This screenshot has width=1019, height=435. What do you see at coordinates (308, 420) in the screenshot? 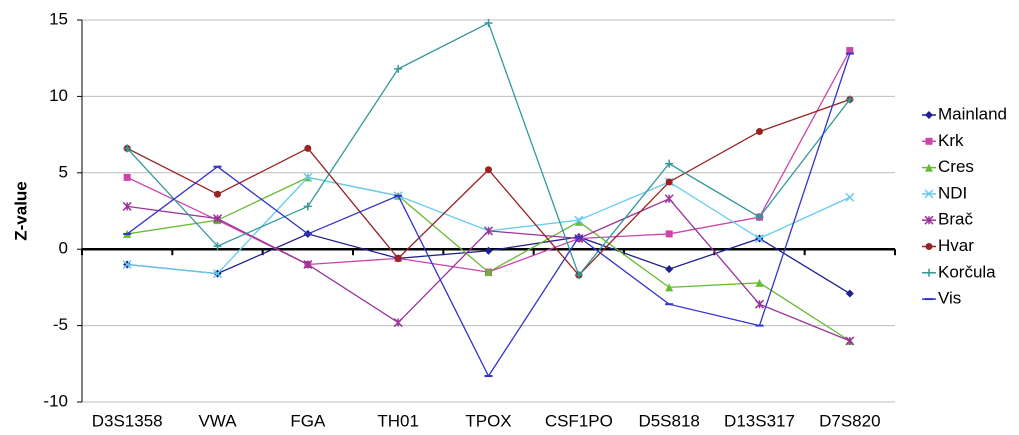
I see `x-tick-label: FGA` at bounding box center [308, 420].